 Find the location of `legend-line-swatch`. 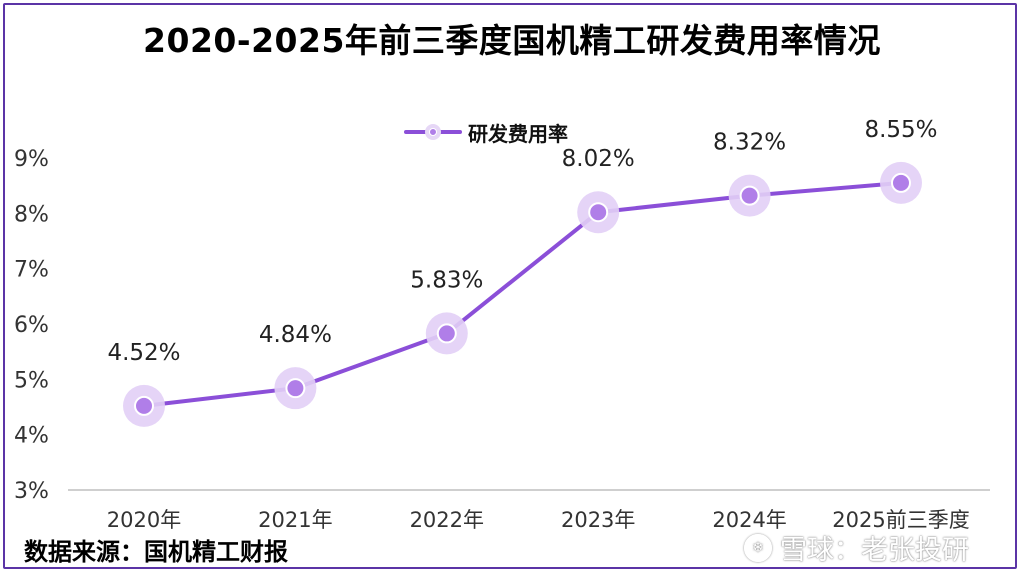

legend-line-swatch is located at coordinates (433, 132).